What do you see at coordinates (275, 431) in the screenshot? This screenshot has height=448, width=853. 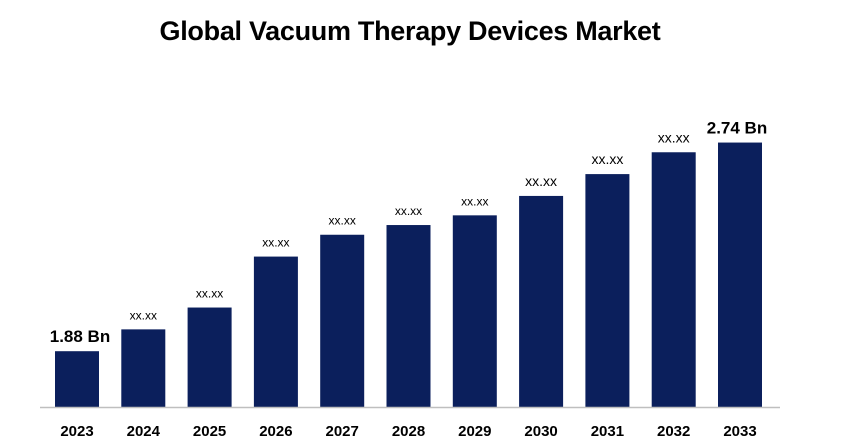 I see `x-tick-label-2026: 2026` at bounding box center [275, 431].